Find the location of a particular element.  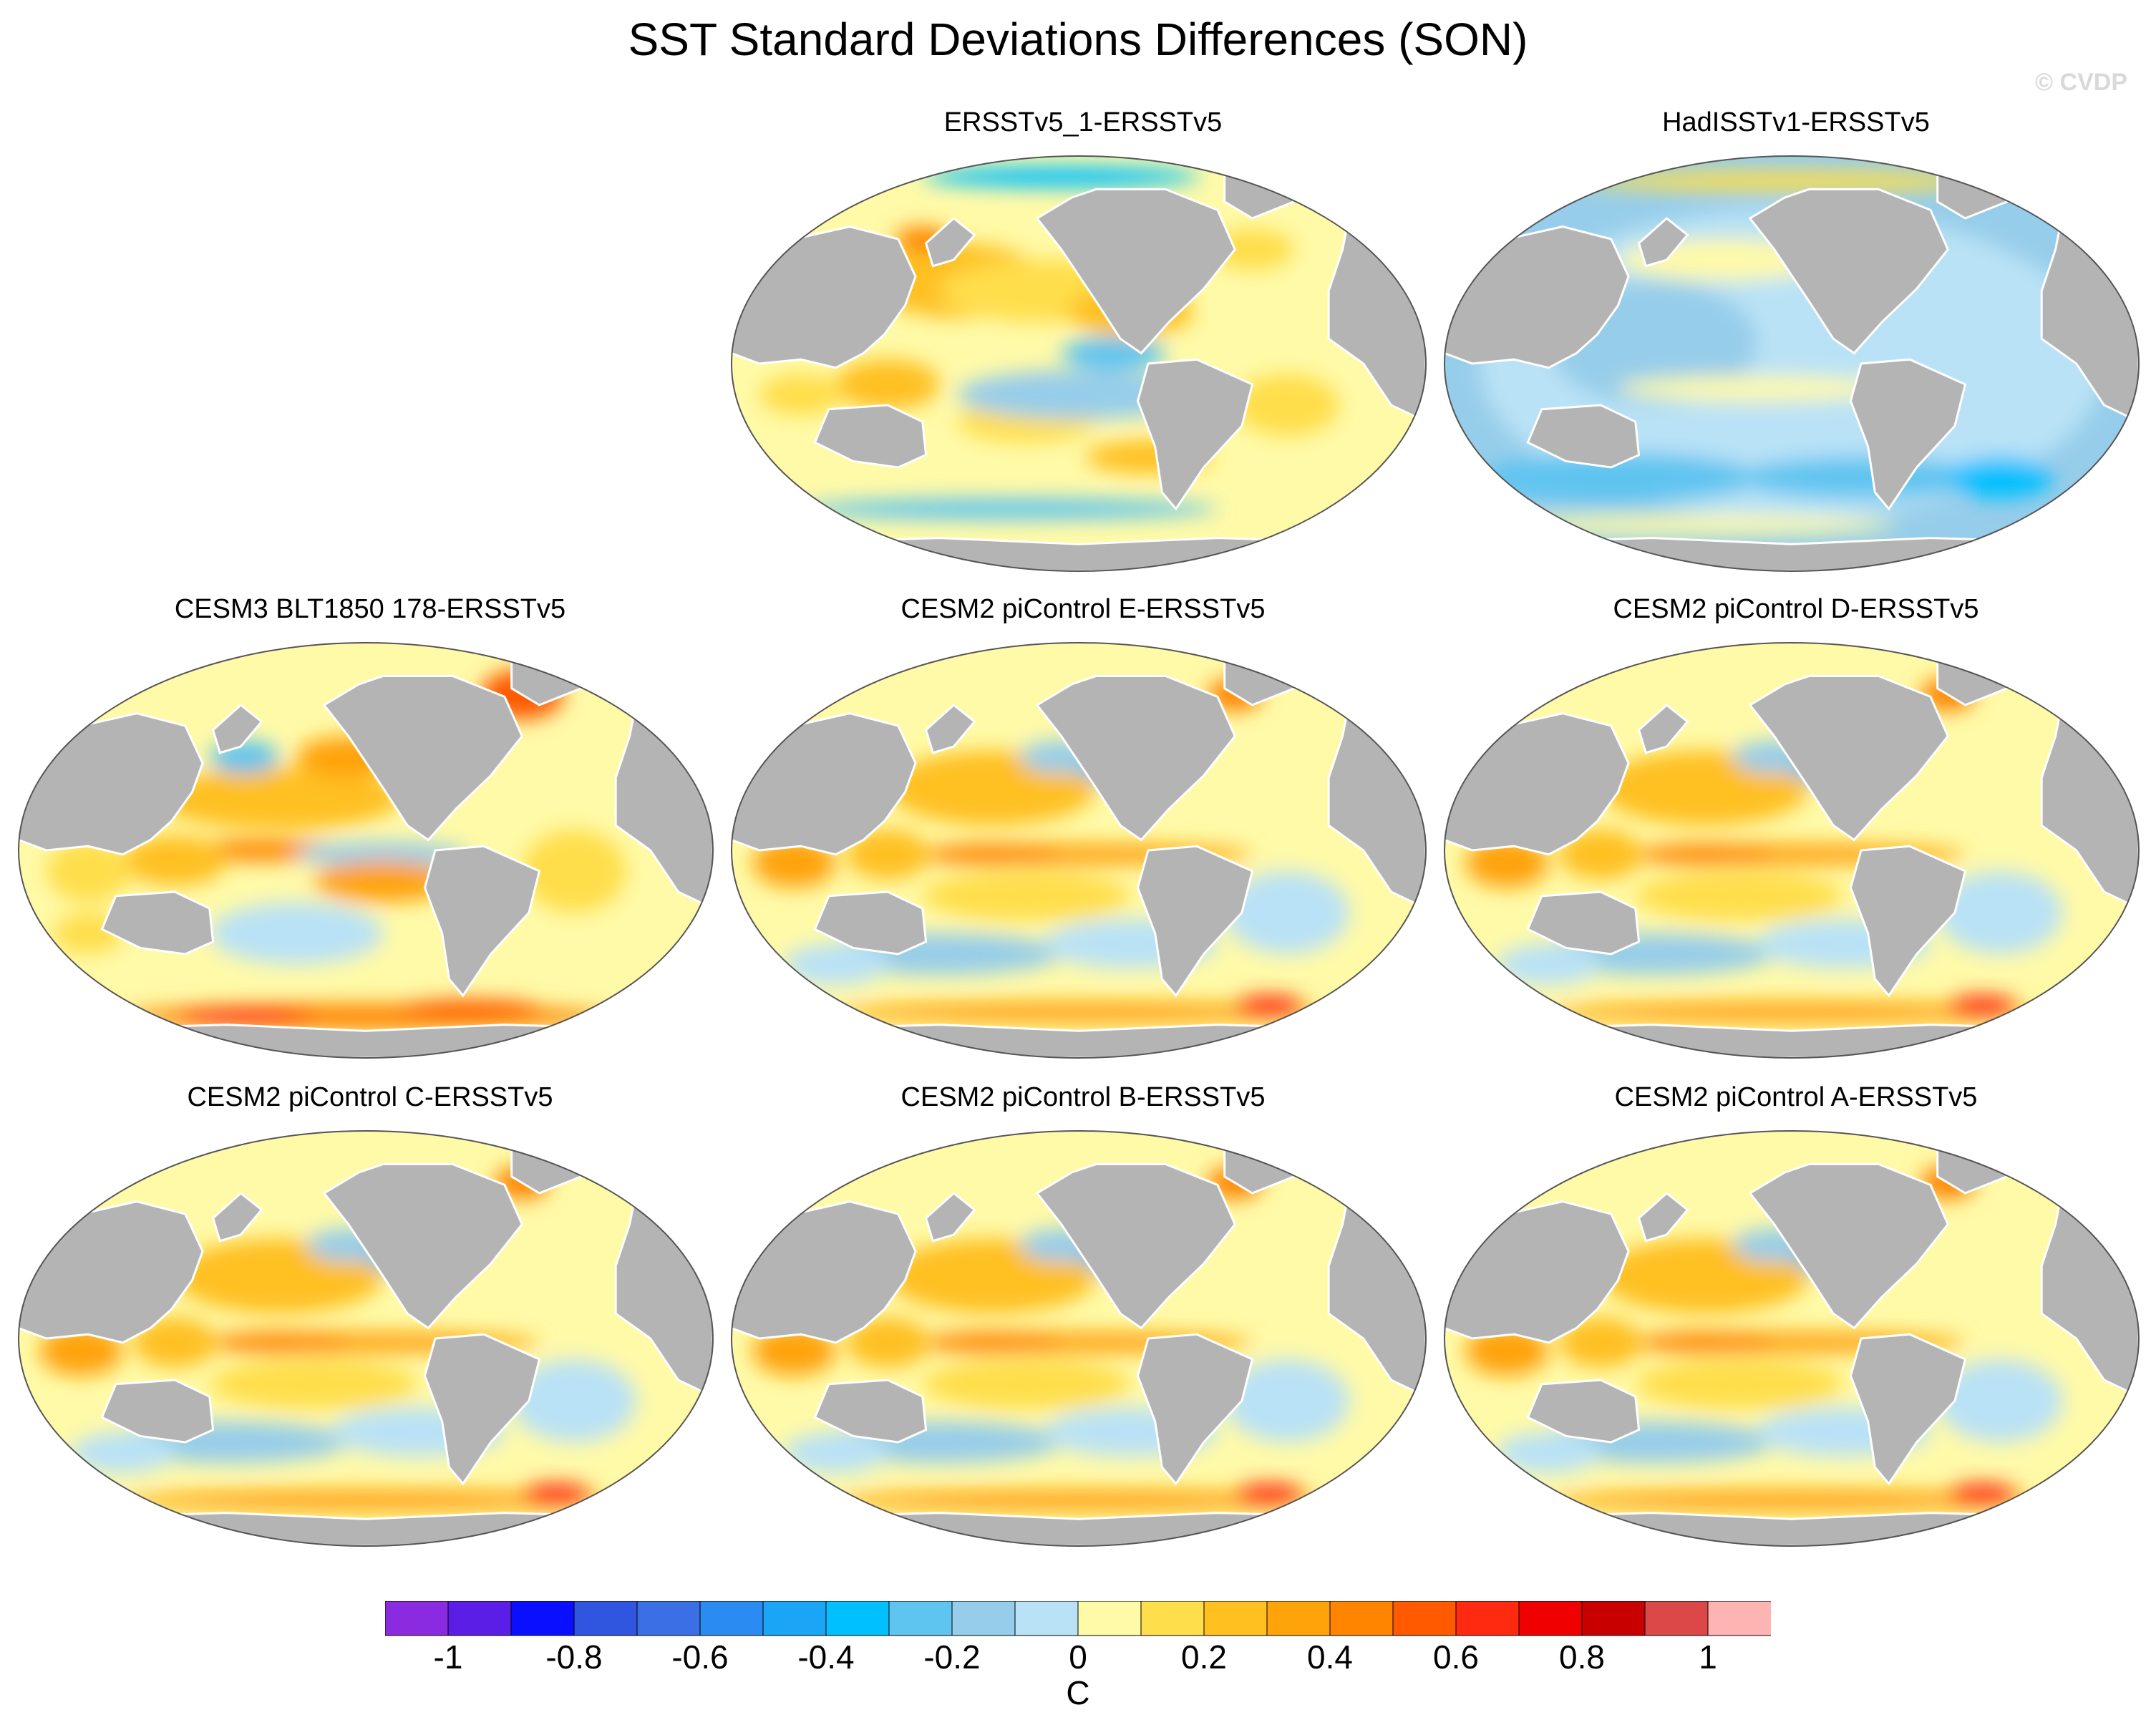

colorbar-tick-label: 0.4 is located at coordinates (1330, 1657).